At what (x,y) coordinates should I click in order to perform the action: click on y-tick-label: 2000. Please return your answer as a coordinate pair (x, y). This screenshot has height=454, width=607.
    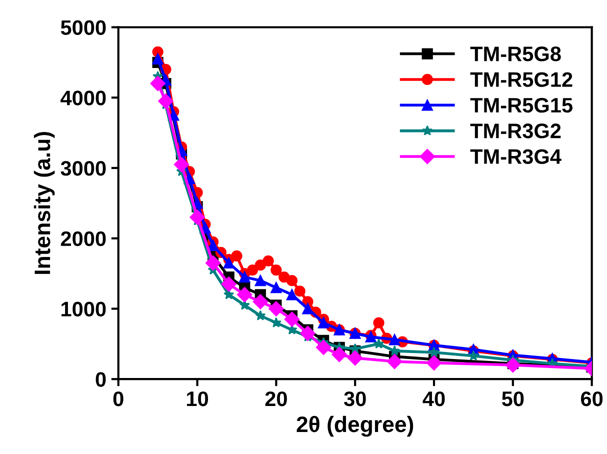
    Looking at the image, I should click on (83, 238).